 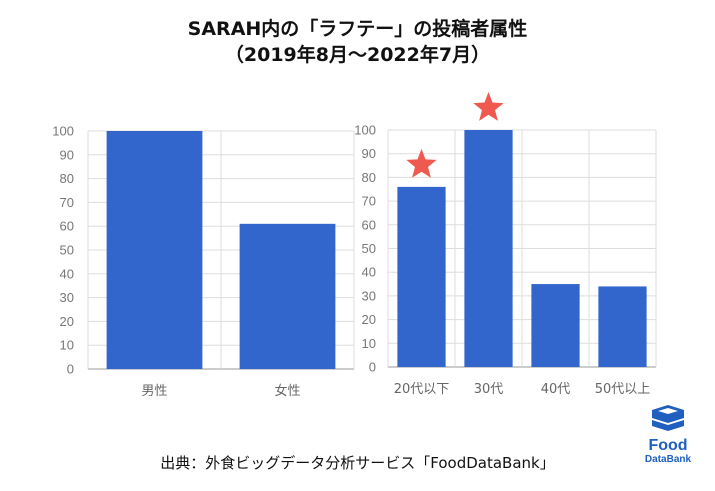 What do you see at coordinates (154, 391) in the screenshot?
I see `category-label: 男性` at bounding box center [154, 391].